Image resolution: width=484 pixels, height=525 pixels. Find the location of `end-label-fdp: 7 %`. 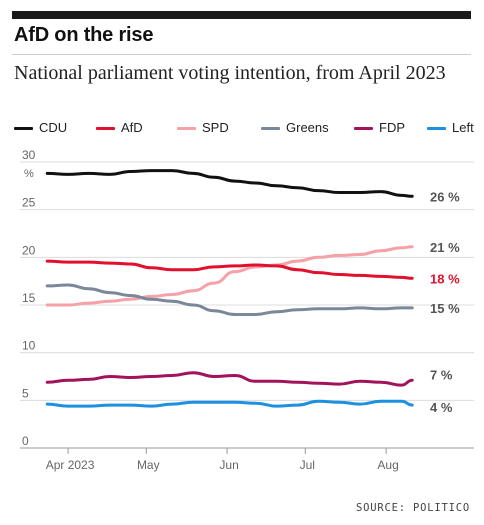

end-label-fdp: 7 % is located at coordinates (441, 374).